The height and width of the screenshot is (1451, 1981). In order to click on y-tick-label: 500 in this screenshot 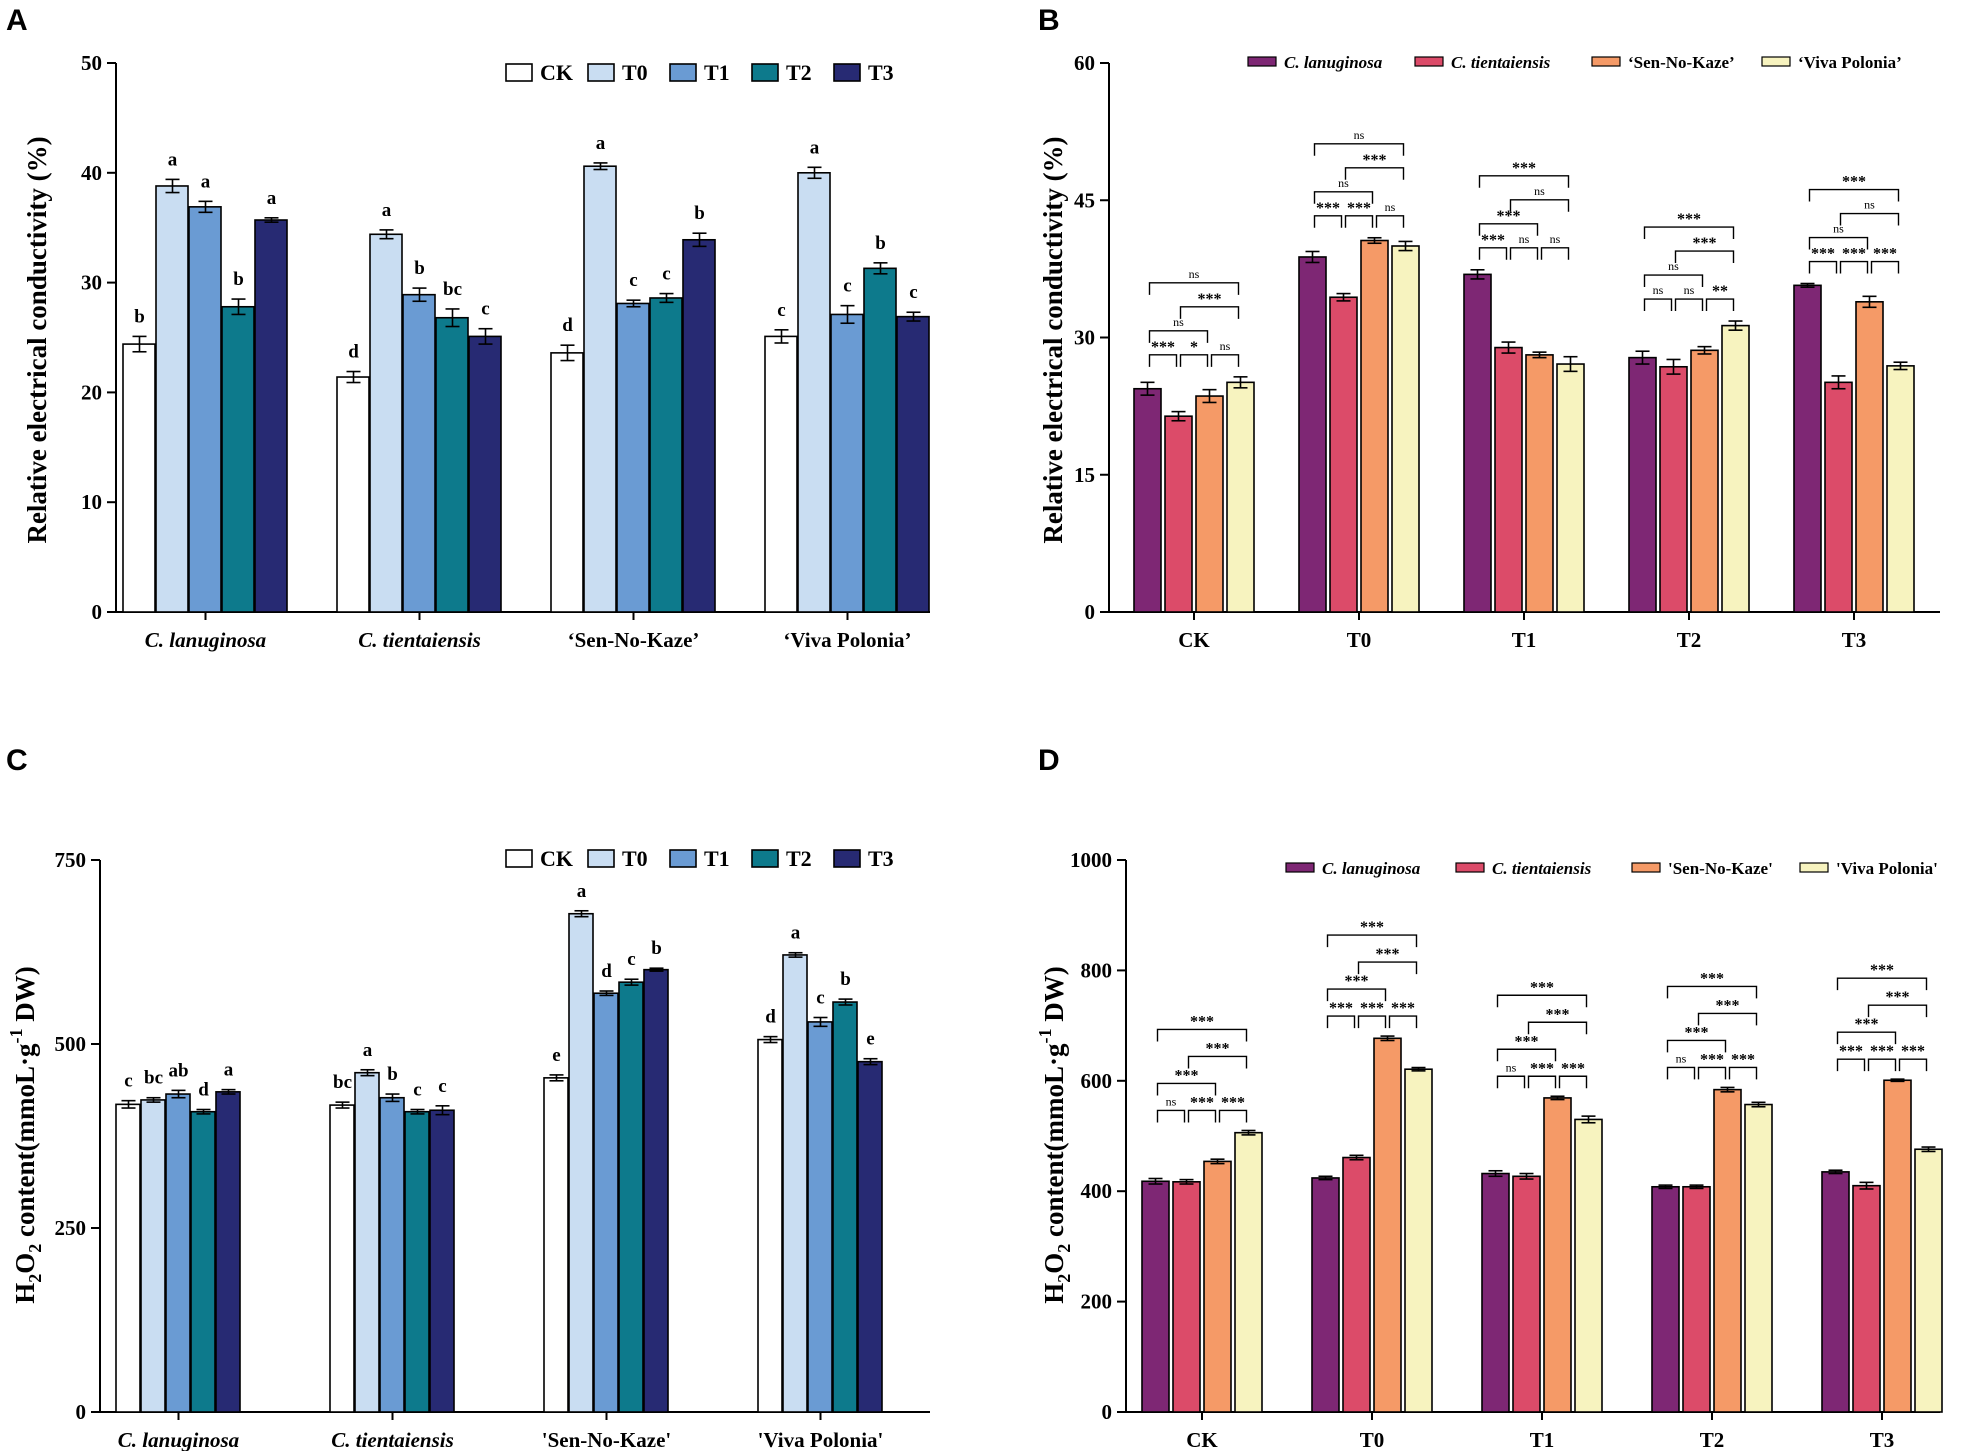, I will do `click(71, 1044)`.